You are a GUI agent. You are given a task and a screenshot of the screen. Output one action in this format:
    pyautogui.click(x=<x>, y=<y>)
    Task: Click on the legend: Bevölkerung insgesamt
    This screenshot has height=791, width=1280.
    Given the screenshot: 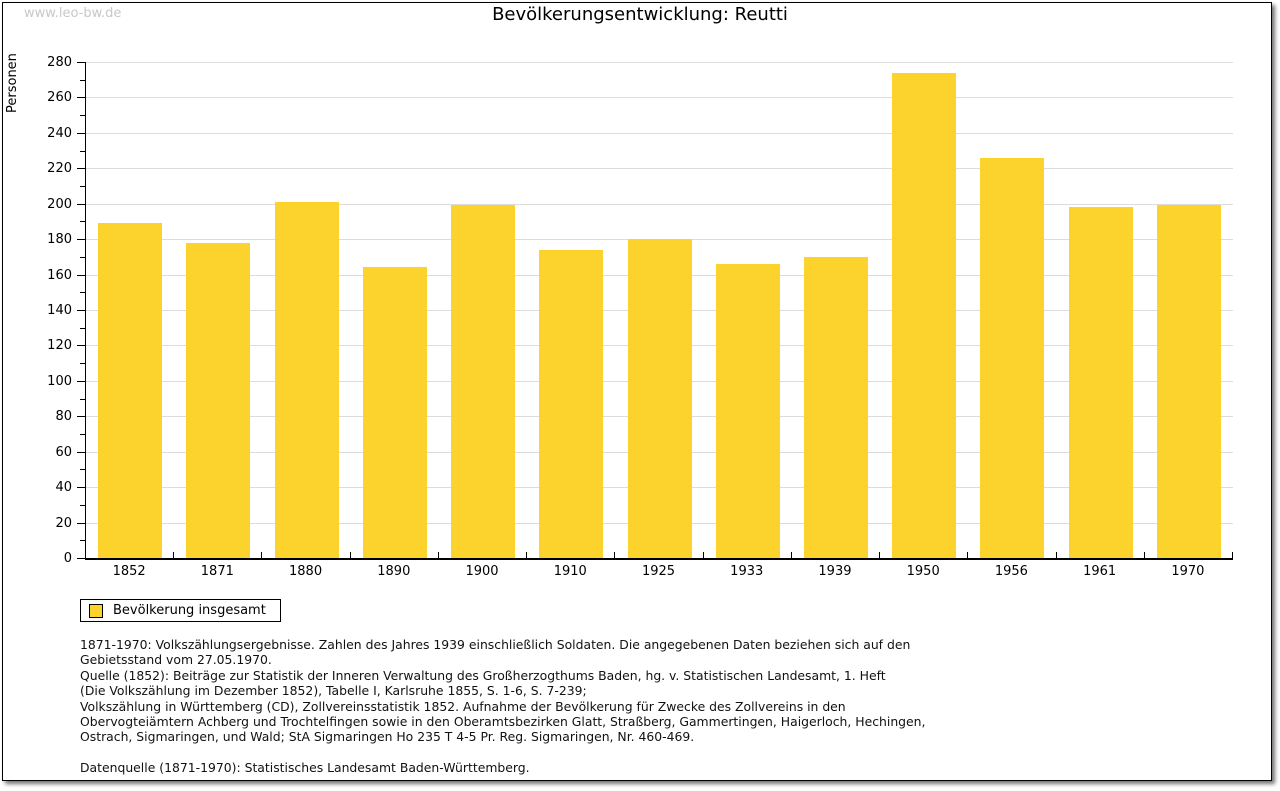 What is the action you would take?
    pyautogui.click(x=180, y=610)
    